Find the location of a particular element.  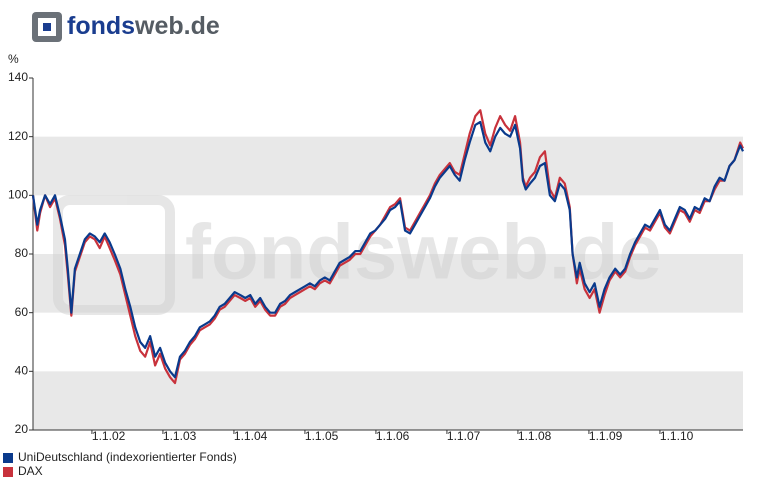

y-tick-label: 120 is located at coordinates (18, 136).